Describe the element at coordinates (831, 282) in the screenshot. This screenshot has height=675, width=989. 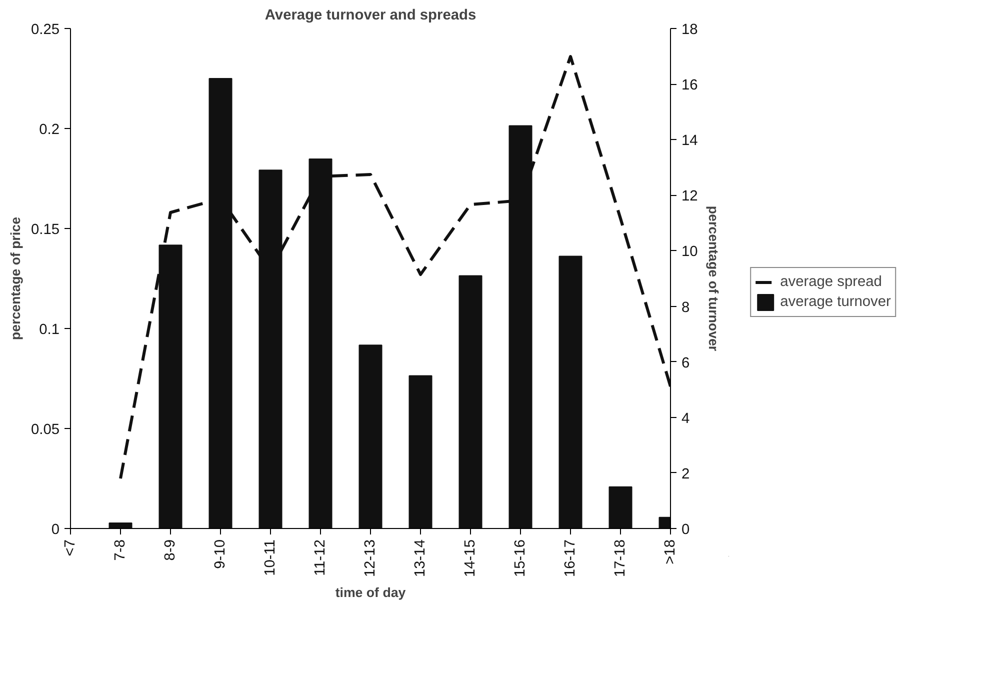
I see `legend-label: average spread` at that location.